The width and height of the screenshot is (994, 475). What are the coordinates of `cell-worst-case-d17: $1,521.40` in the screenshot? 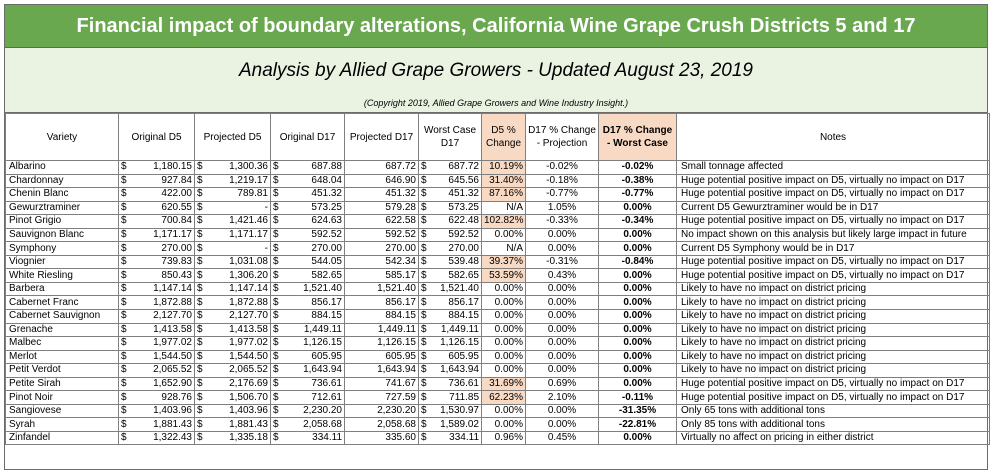 It's located at (450, 289).